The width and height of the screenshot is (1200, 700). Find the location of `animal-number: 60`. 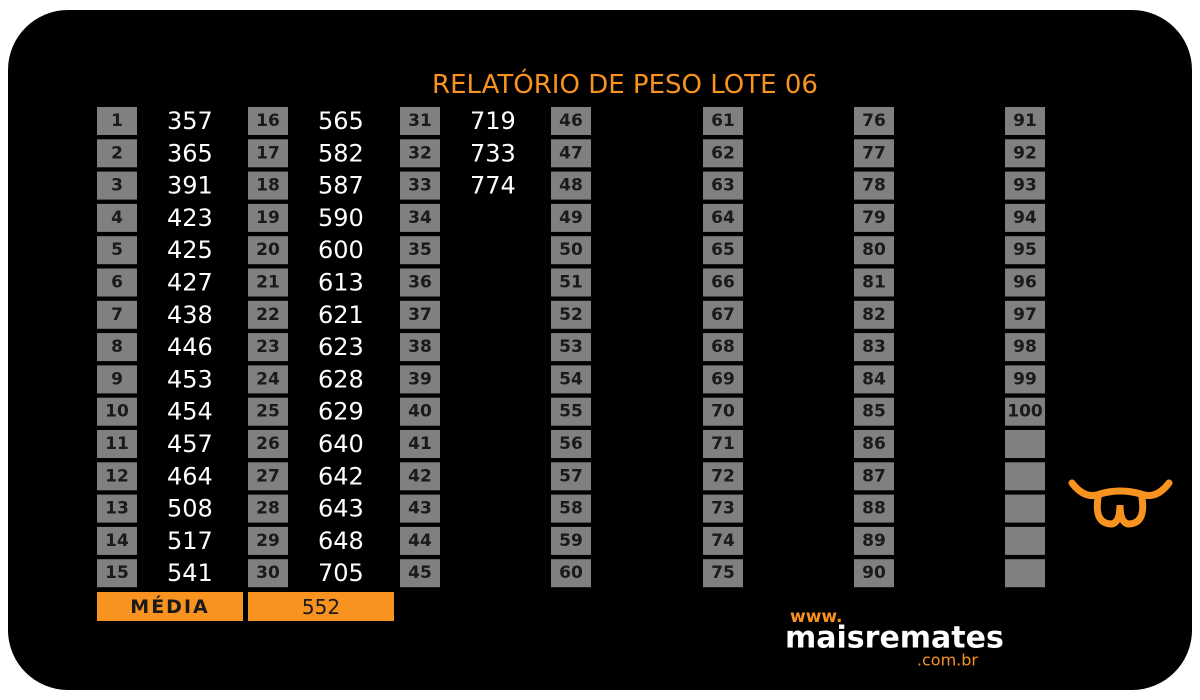

animal-number: 60 is located at coordinates (571, 573).